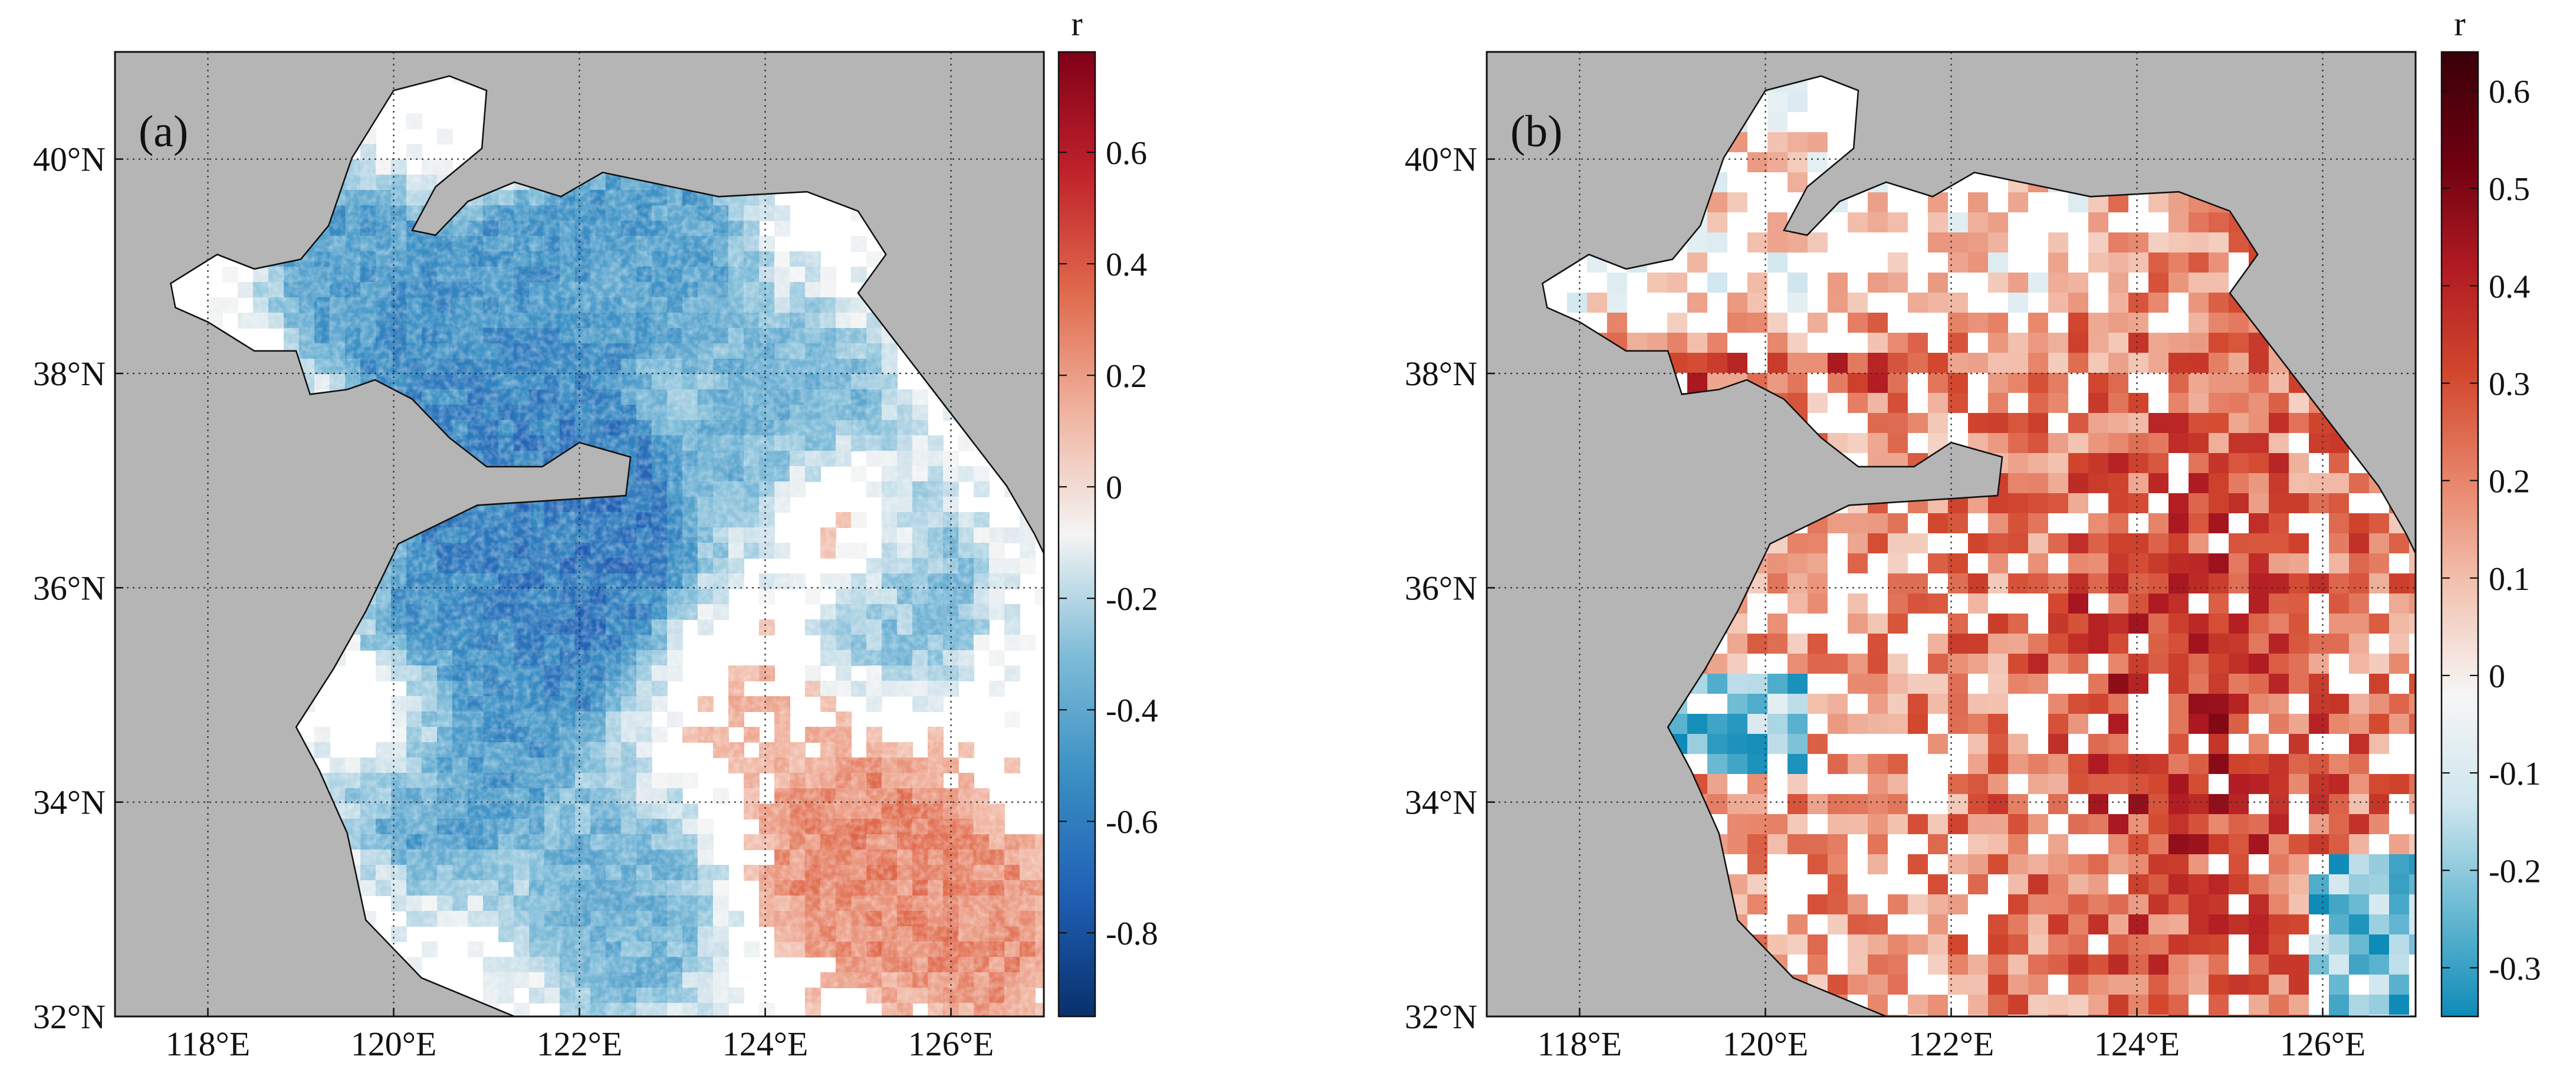  Describe the element at coordinates (1441, 802) in the screenshot. I see `lat-tick-label: 34°N` at that location.